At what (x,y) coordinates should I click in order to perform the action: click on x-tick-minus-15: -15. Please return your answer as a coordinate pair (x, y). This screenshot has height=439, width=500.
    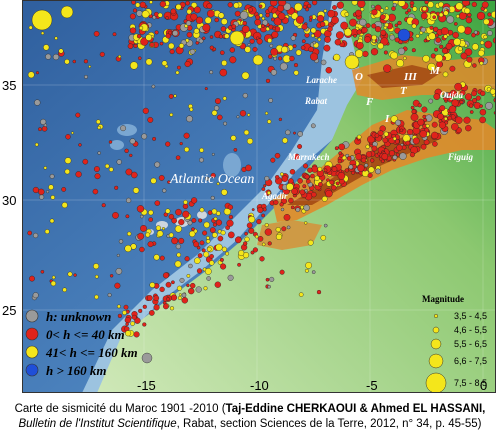
    Looking at the image, I should click on (146, 385).